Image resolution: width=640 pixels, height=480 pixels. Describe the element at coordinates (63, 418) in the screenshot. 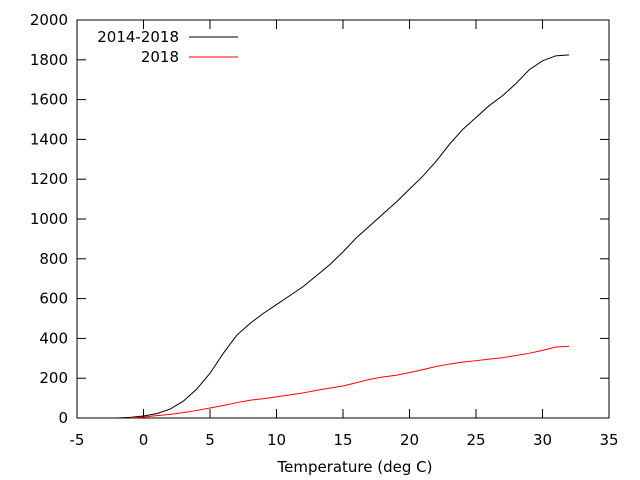

I see `y-tick-label: 0` at that location.